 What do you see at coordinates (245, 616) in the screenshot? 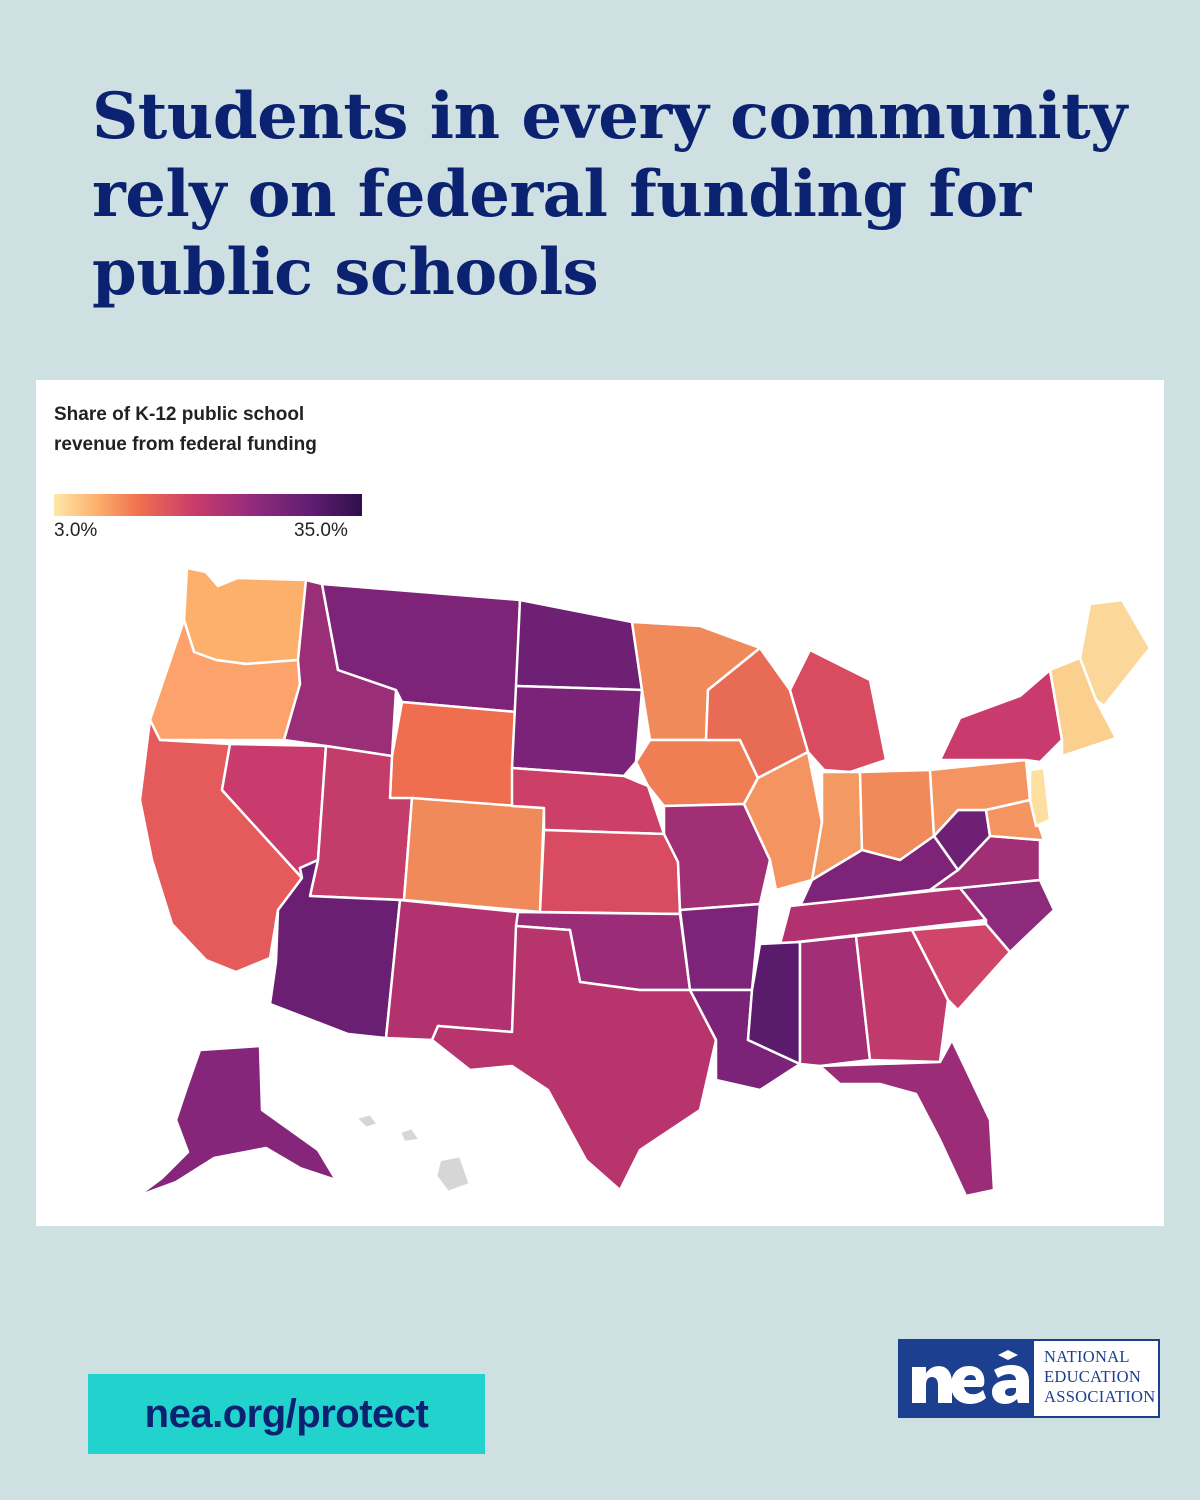
I see `region-washington` at bounding box center [245, 616].